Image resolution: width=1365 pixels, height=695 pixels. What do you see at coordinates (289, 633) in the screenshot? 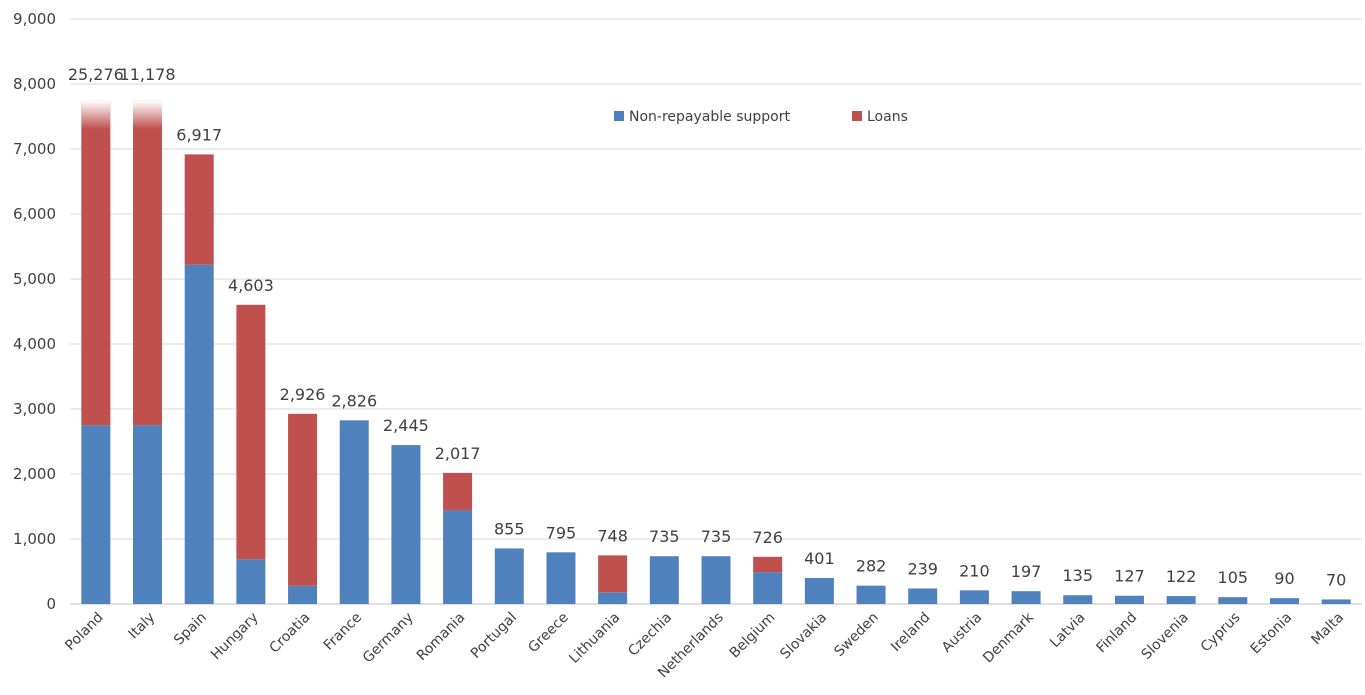
I see `x-category-label: Croatia` at bounding box center [289, 633].